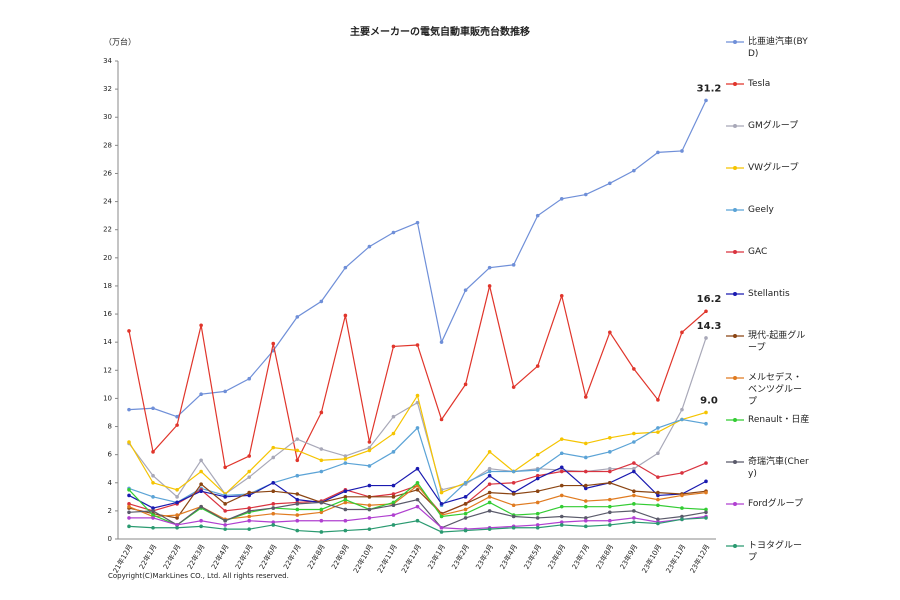  I want to click on series-line, so click(418, 517).